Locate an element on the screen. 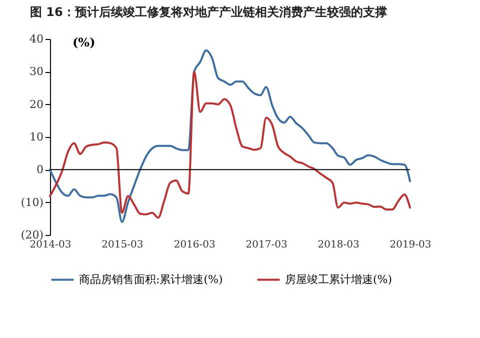 The width and height of the screenshot is (480, 338). x-tick-label: 2018-03 is located at coordinates (339, 245).